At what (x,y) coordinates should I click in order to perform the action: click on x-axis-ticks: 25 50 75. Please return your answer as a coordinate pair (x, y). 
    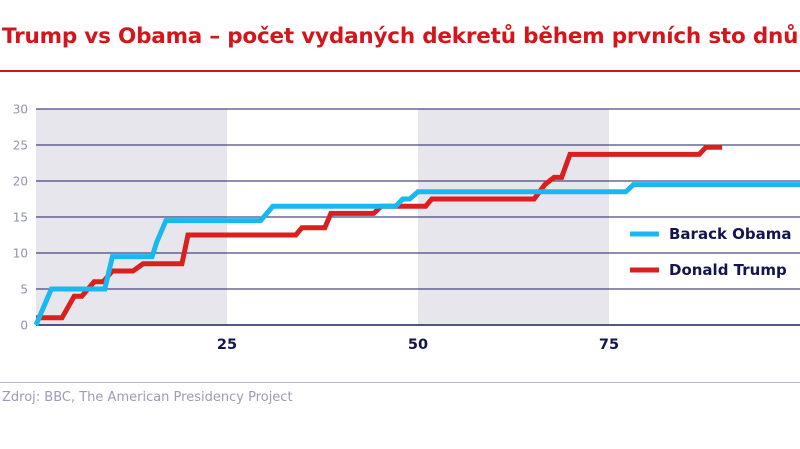
    Looking at the image, I should click on (418, 345).